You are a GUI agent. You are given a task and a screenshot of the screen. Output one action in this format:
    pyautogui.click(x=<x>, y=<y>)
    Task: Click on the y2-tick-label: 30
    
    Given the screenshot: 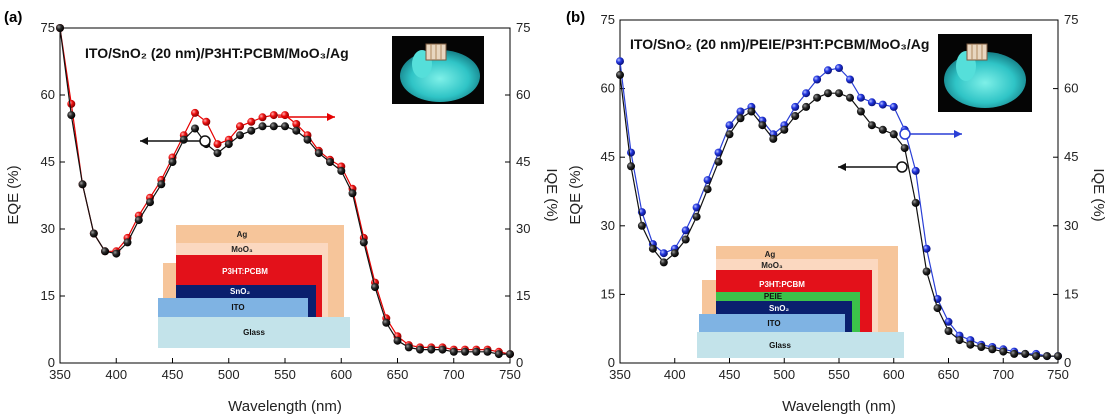 What is the action you would take?
    pyautogui.click(x=1071, y=225)
    